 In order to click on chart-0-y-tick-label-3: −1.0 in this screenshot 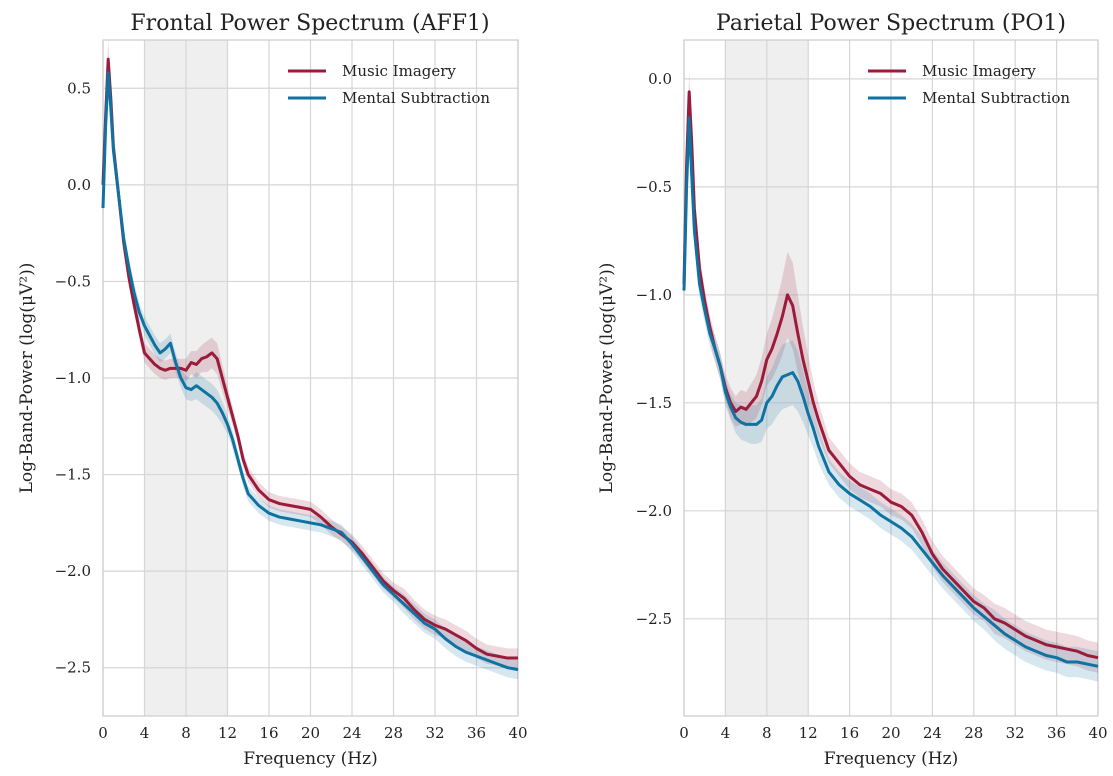, I will do `click(73, 378)`.